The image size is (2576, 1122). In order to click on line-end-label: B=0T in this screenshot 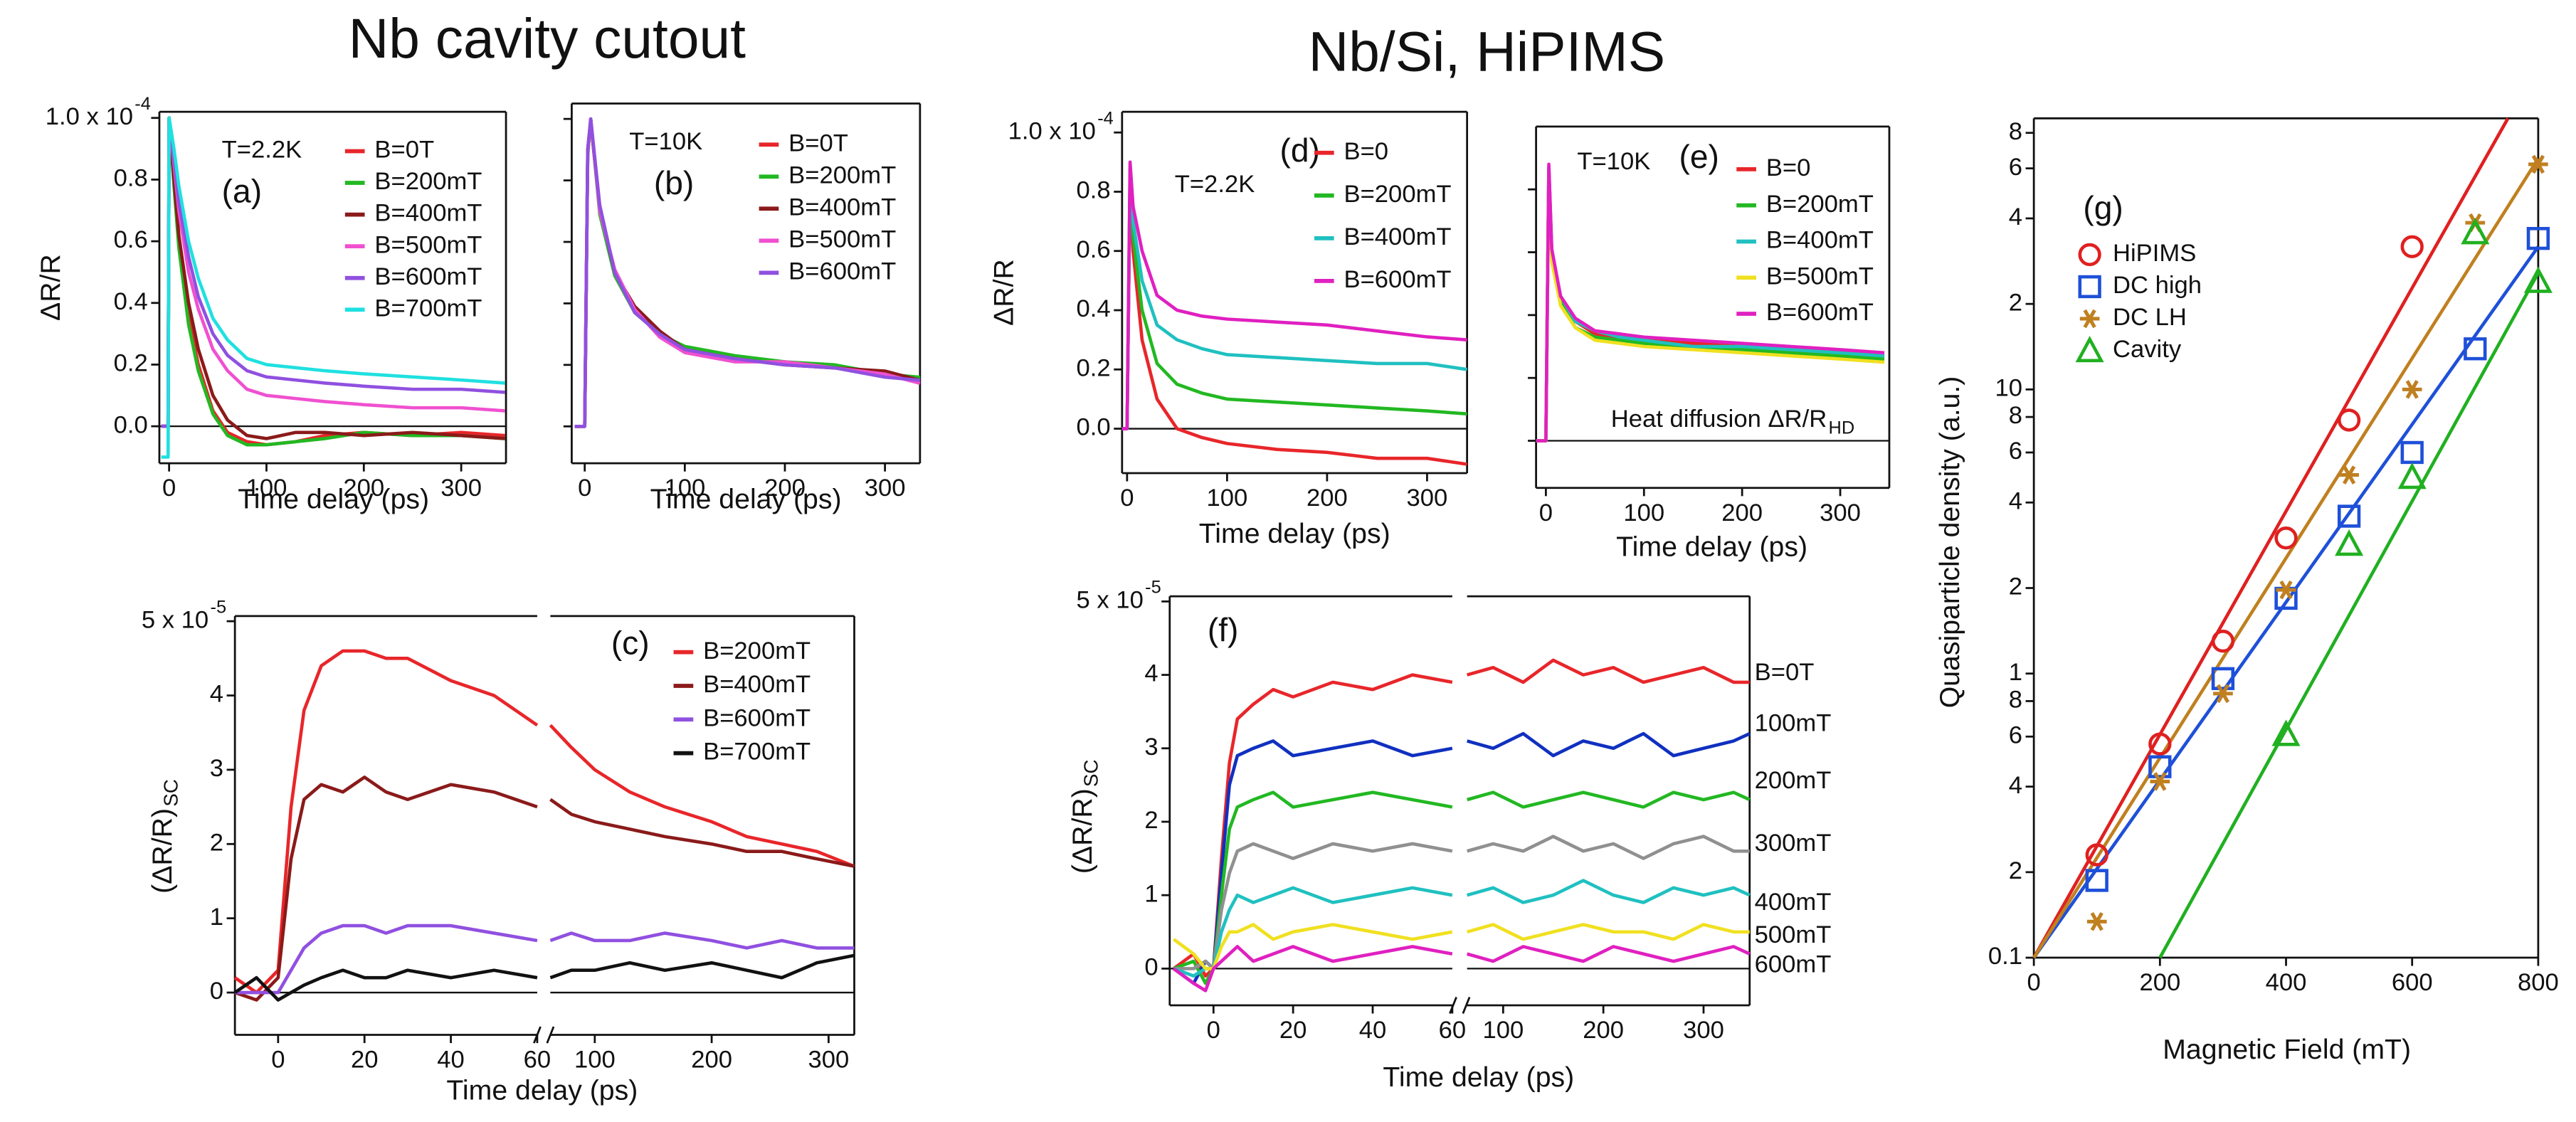, I will do `click(1785, 672)`.